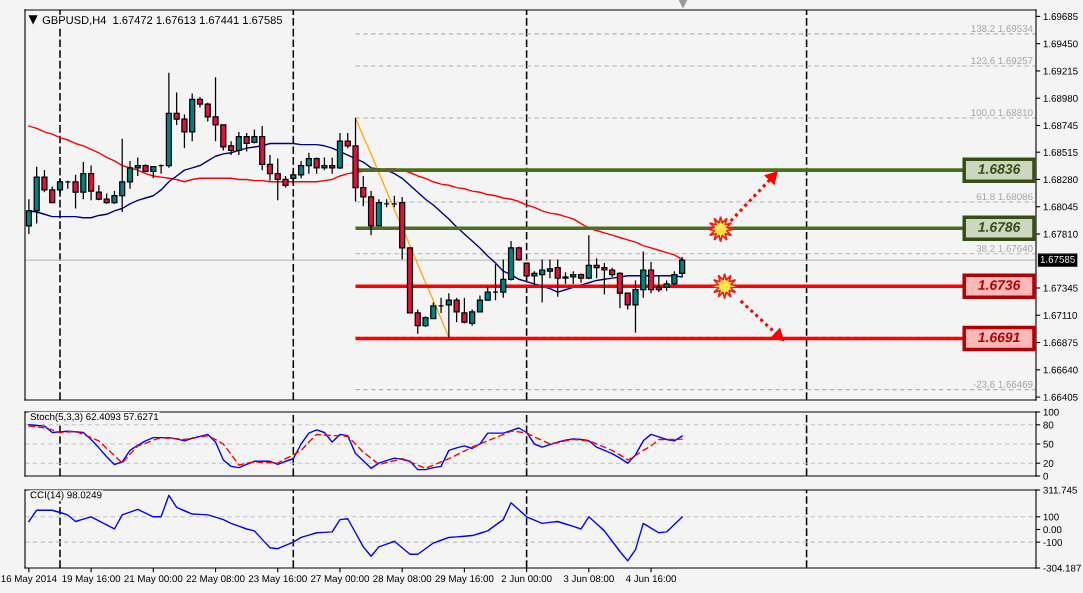 The width and height of the screenshot is (1083, 593). I want to click on y-tick-label: 50, so click(1048, 444).